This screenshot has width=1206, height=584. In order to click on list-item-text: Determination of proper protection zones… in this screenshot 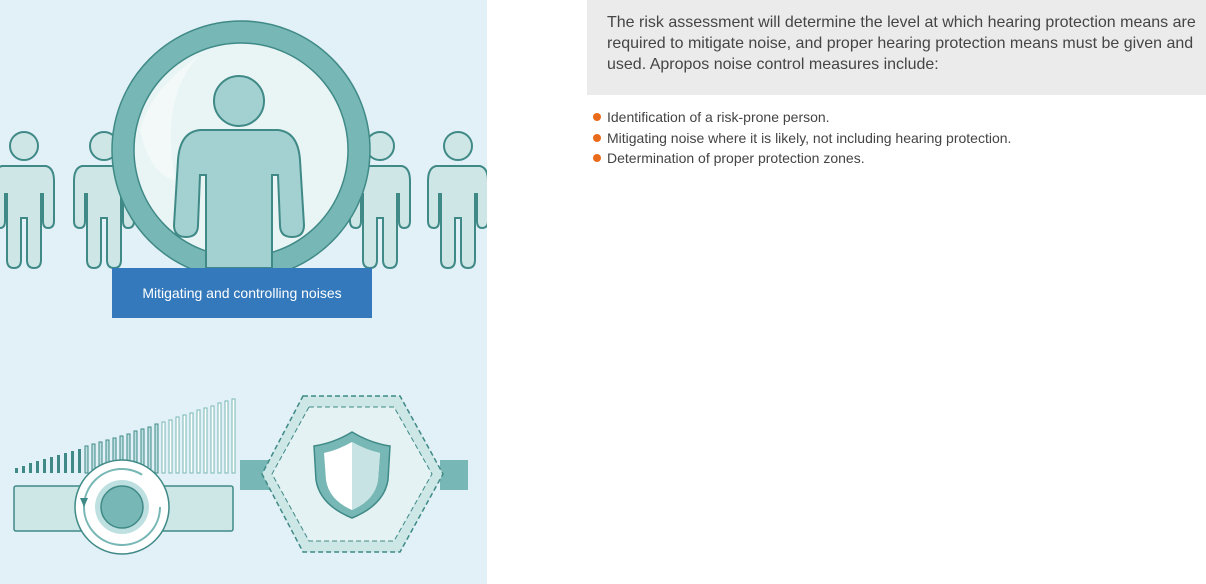, I will do `click(736, 158)`.